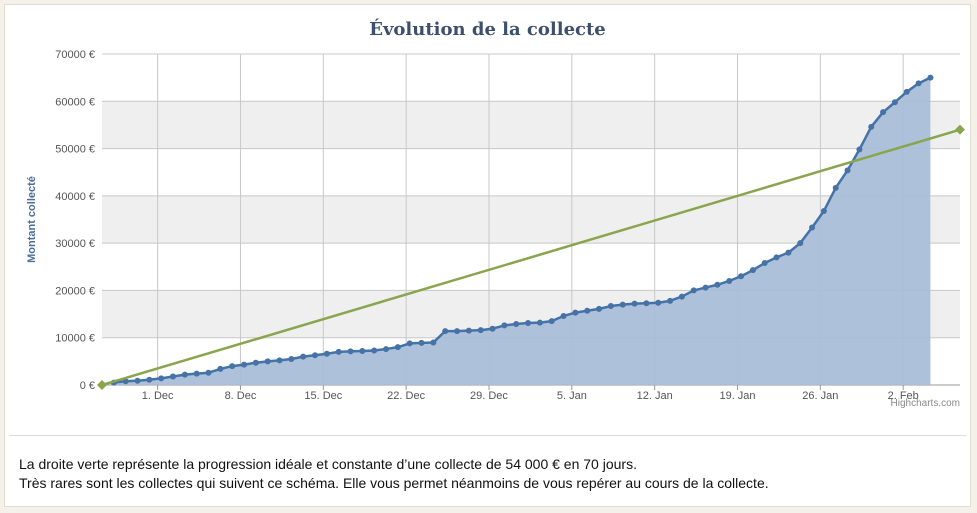  I want to click on plot-band, so click(531, 125).